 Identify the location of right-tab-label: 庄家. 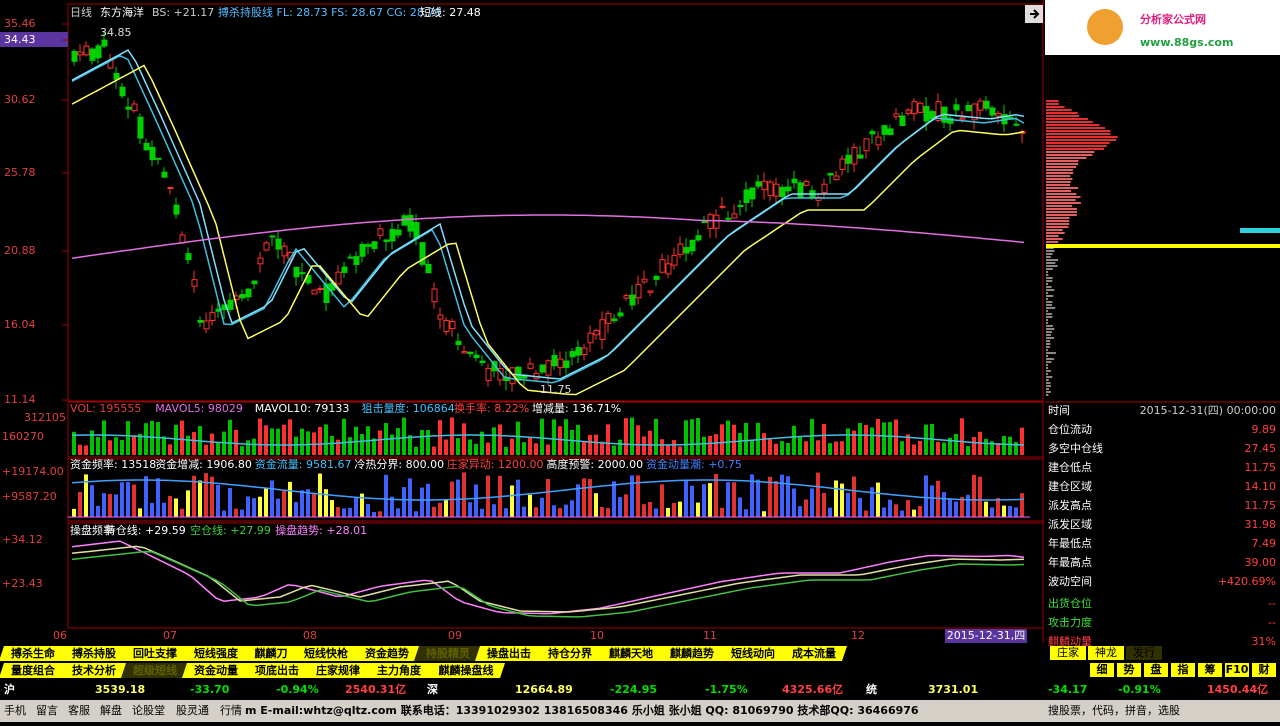
(1068, 652).